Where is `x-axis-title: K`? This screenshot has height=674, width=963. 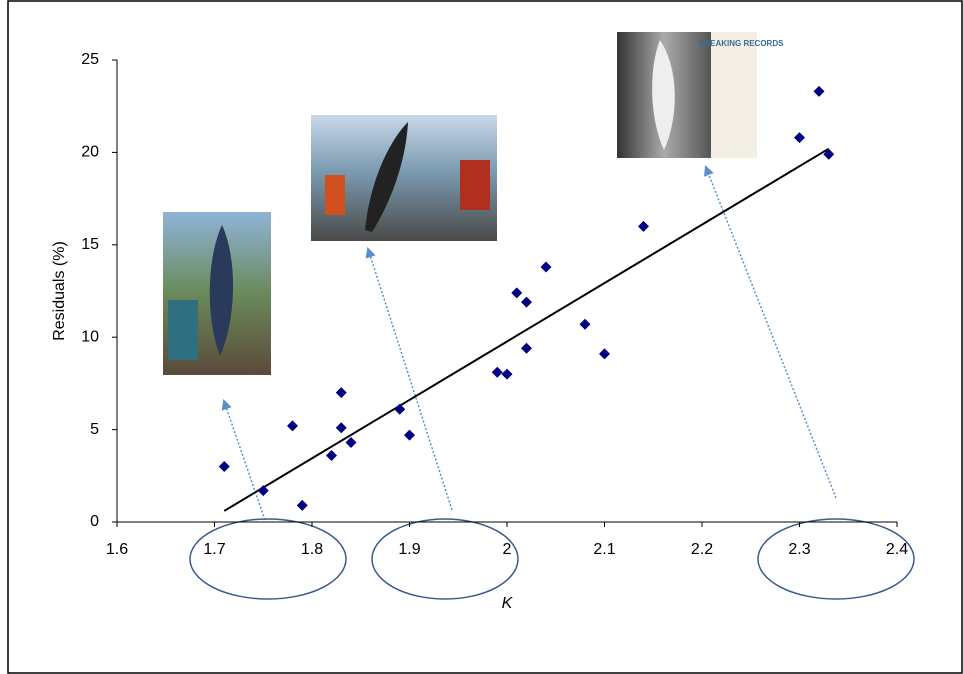 x-axis-title: K is located at coordinates (508, 603).